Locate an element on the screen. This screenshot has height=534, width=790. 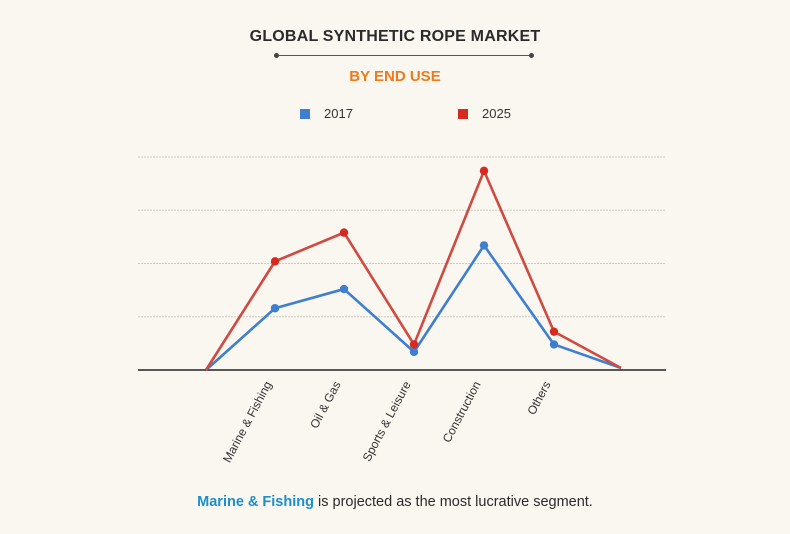
legend-item-2017: 2017 is located at coordinates (326, 113).